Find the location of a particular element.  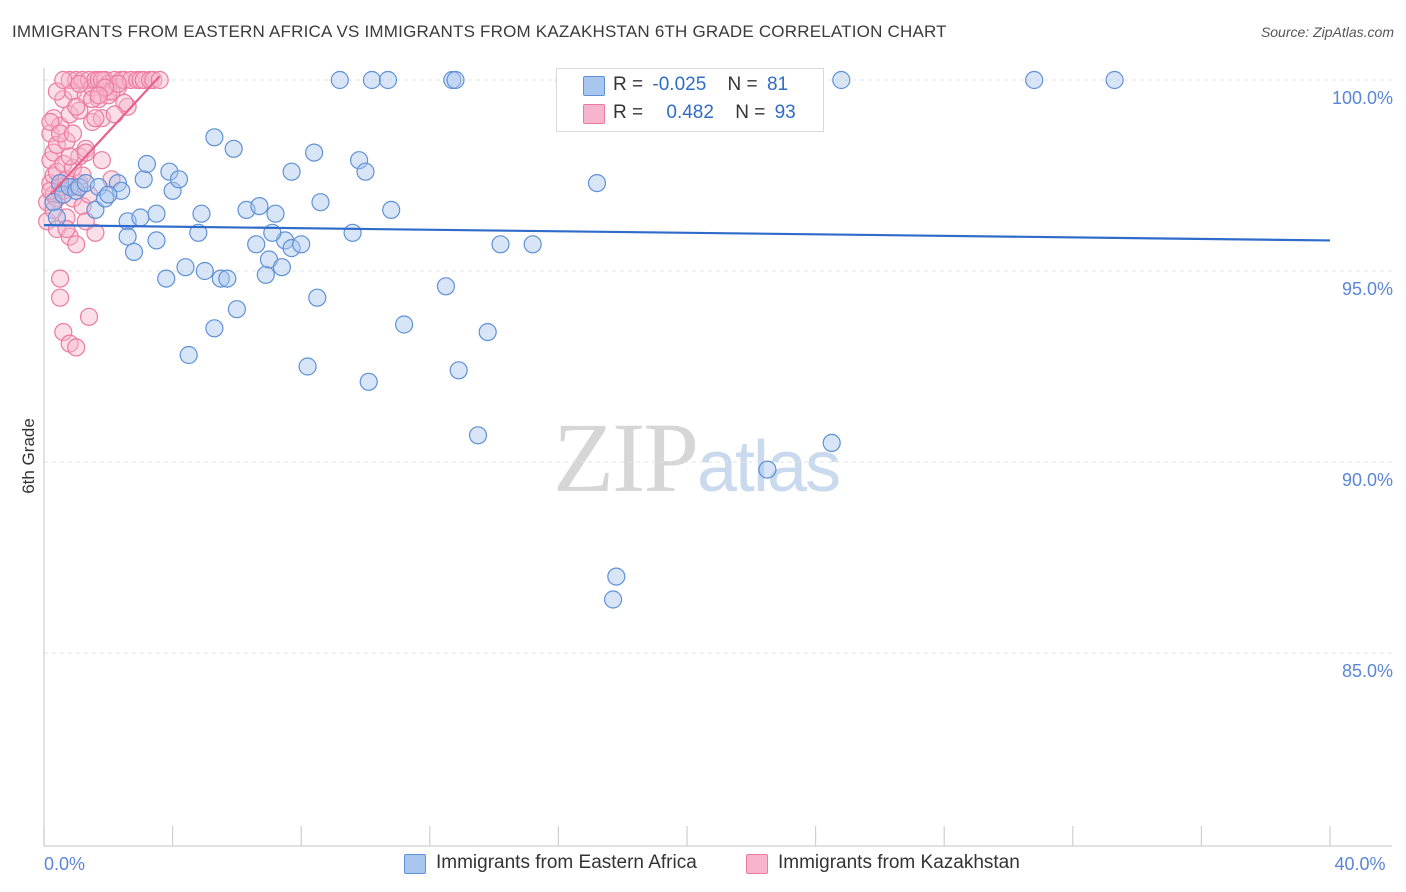

x-tick-label: 40.0% is located at coordinates (1359, 864).